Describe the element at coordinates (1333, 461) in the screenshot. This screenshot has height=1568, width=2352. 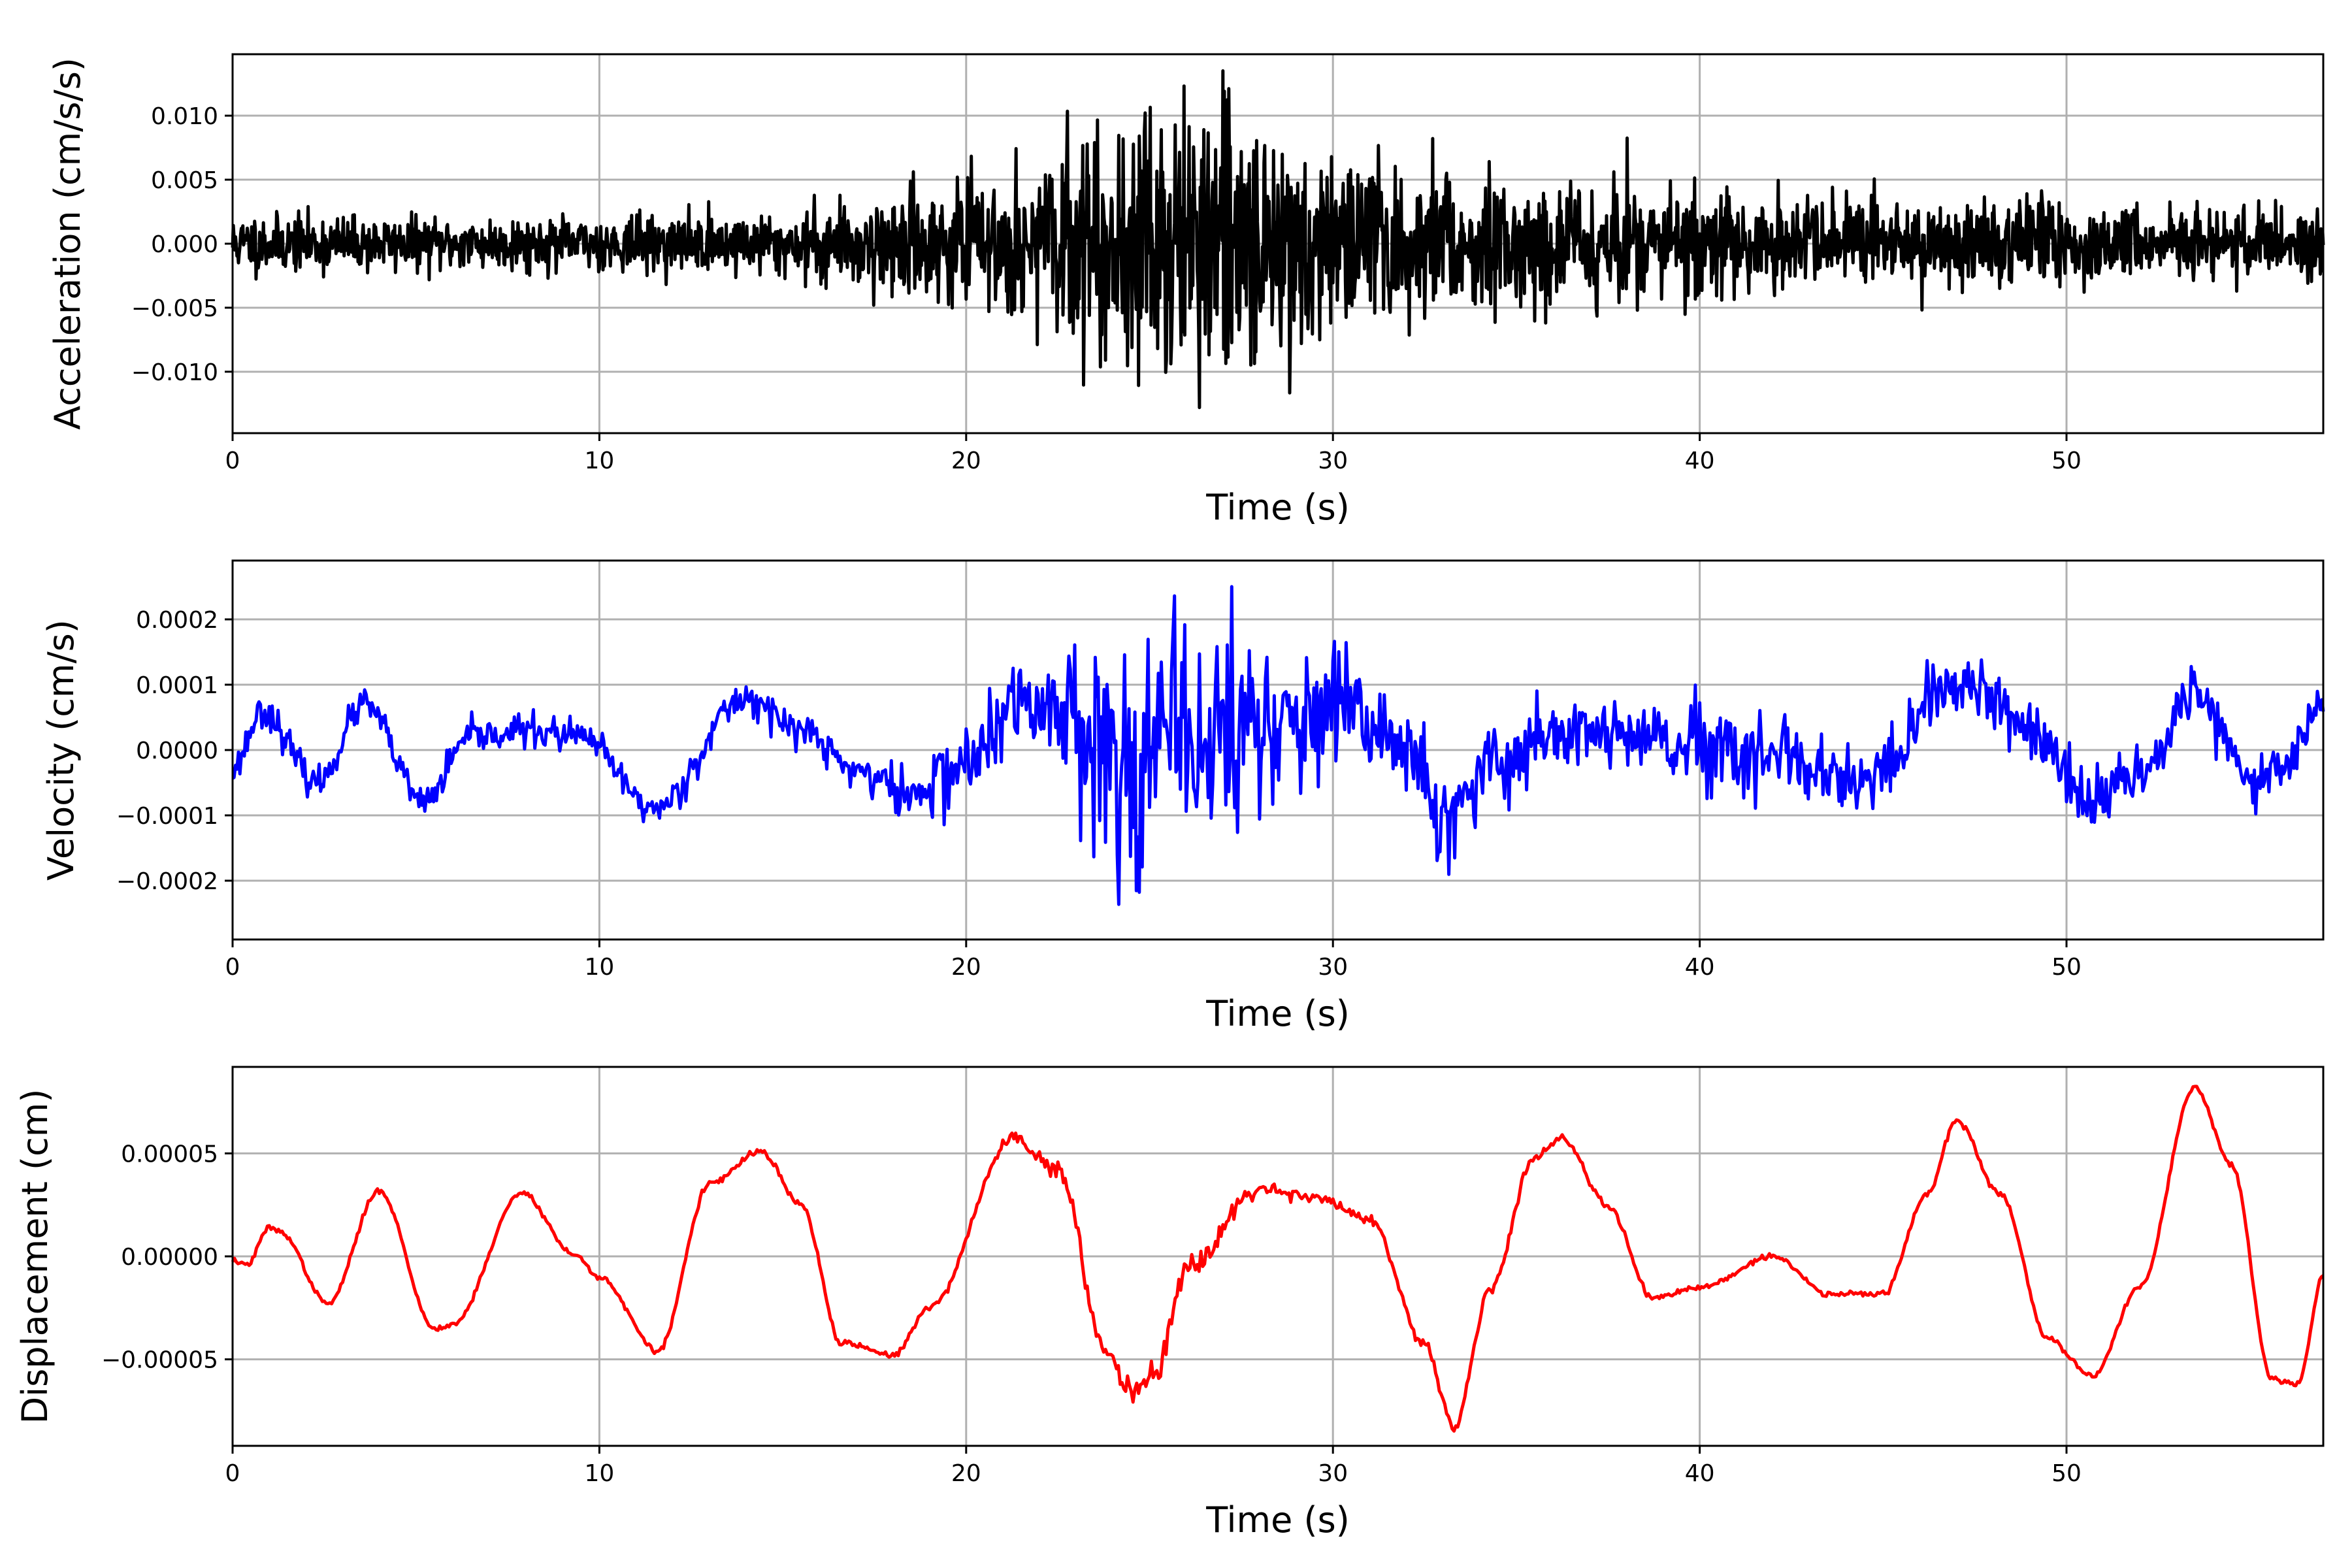
I see `acceleration-xtick-label: 30` at that location.